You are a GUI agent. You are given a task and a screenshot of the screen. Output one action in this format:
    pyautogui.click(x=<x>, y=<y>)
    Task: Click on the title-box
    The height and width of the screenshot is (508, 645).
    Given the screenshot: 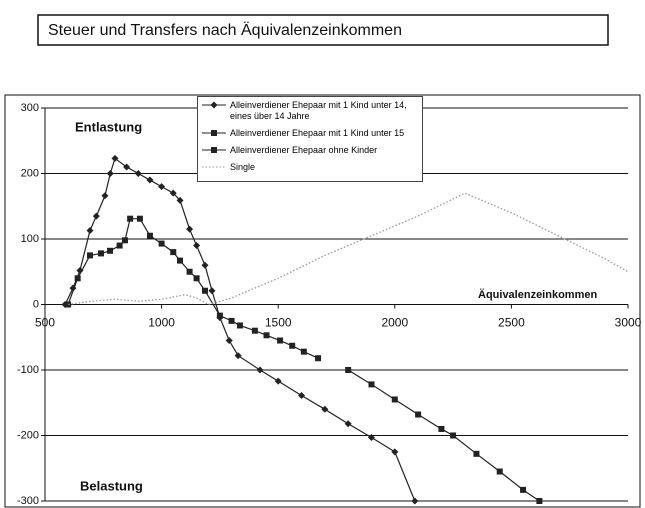 What is the action you would take?
    pyautogui.click(x=323, y=30)
    